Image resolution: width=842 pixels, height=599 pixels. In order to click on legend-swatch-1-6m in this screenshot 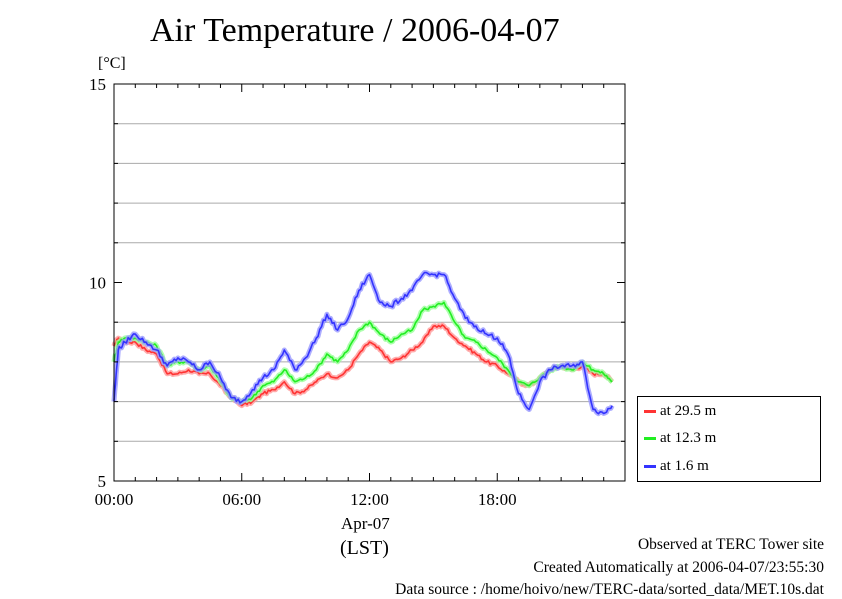, I will do `click(650, 466)`.